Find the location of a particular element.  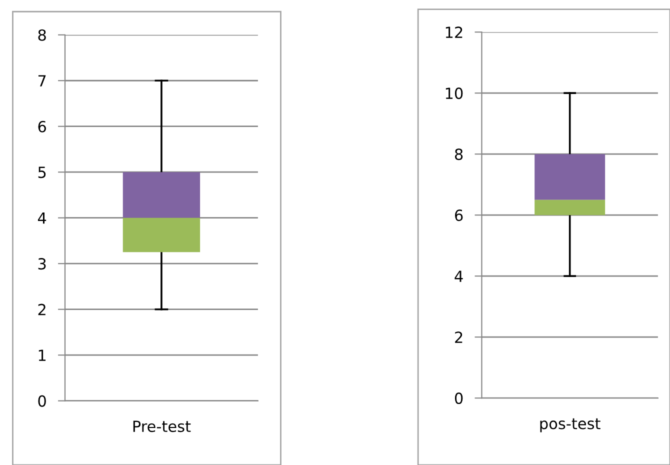

y-tick-label: 3 is located at coordinates (42, 264).